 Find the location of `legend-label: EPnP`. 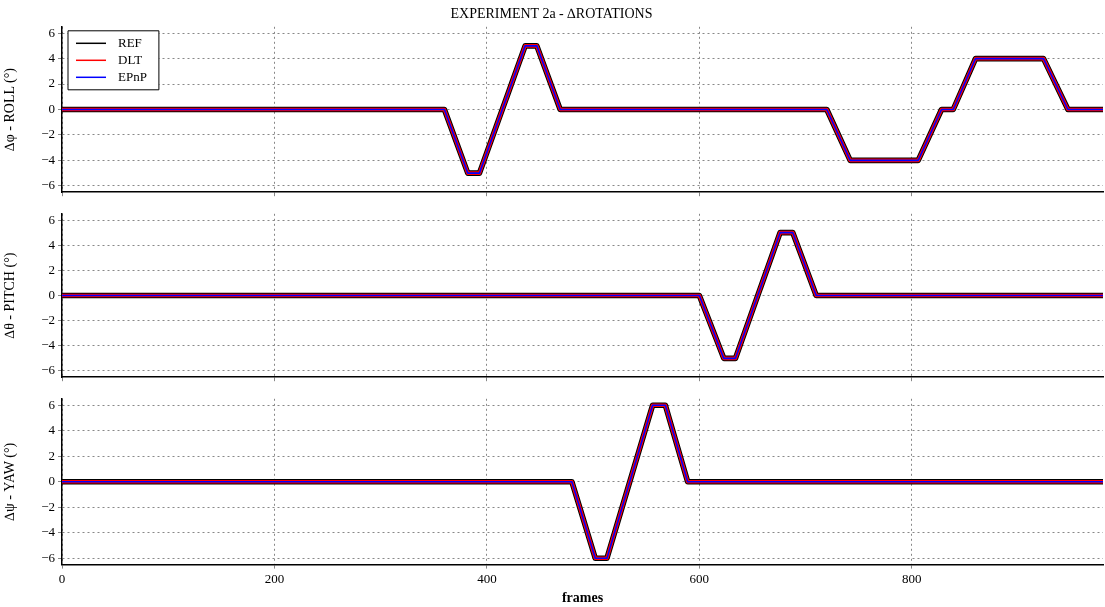

legend-label: EPnP is located at coordinates (132, 76).